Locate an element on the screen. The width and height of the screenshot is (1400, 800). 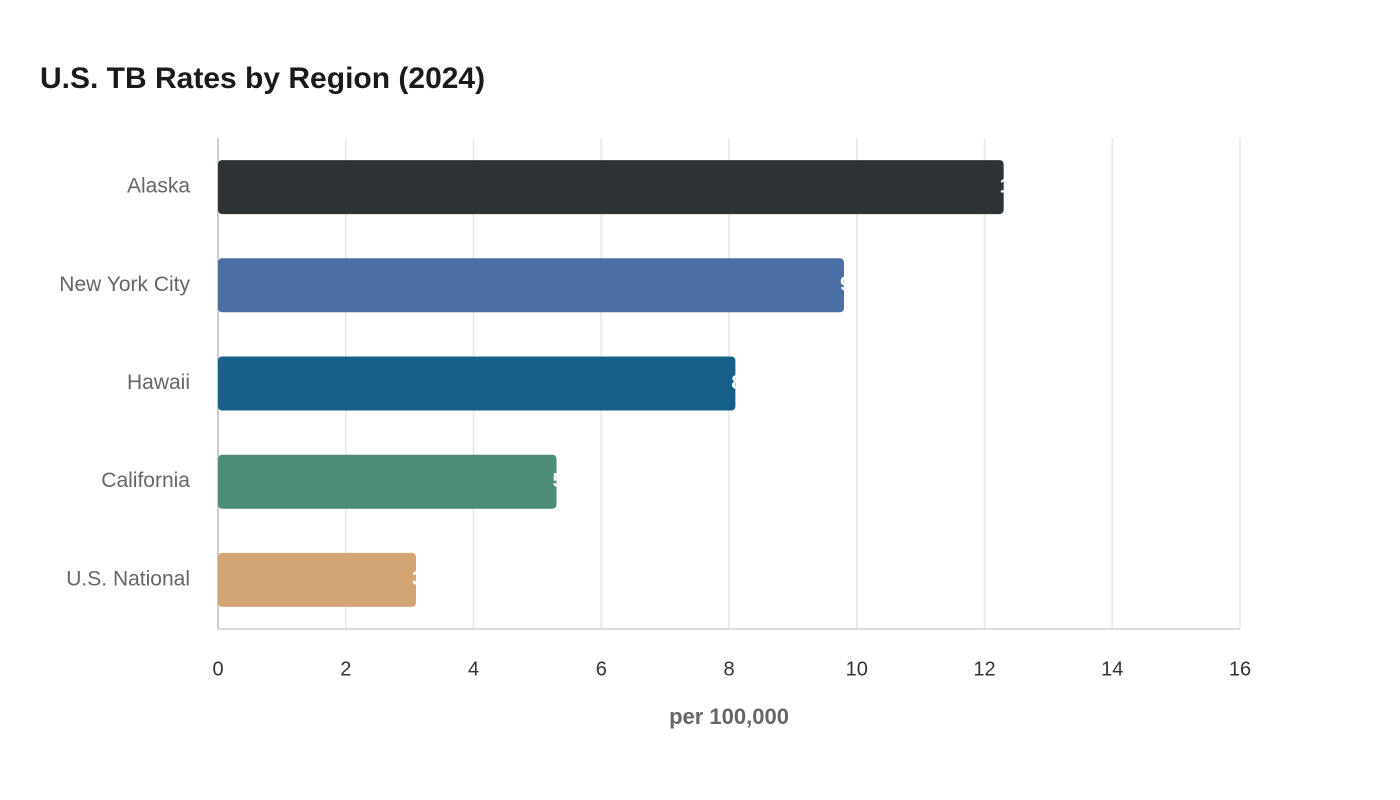
x-tick-label: 6 is located at coordinates (601, 669).